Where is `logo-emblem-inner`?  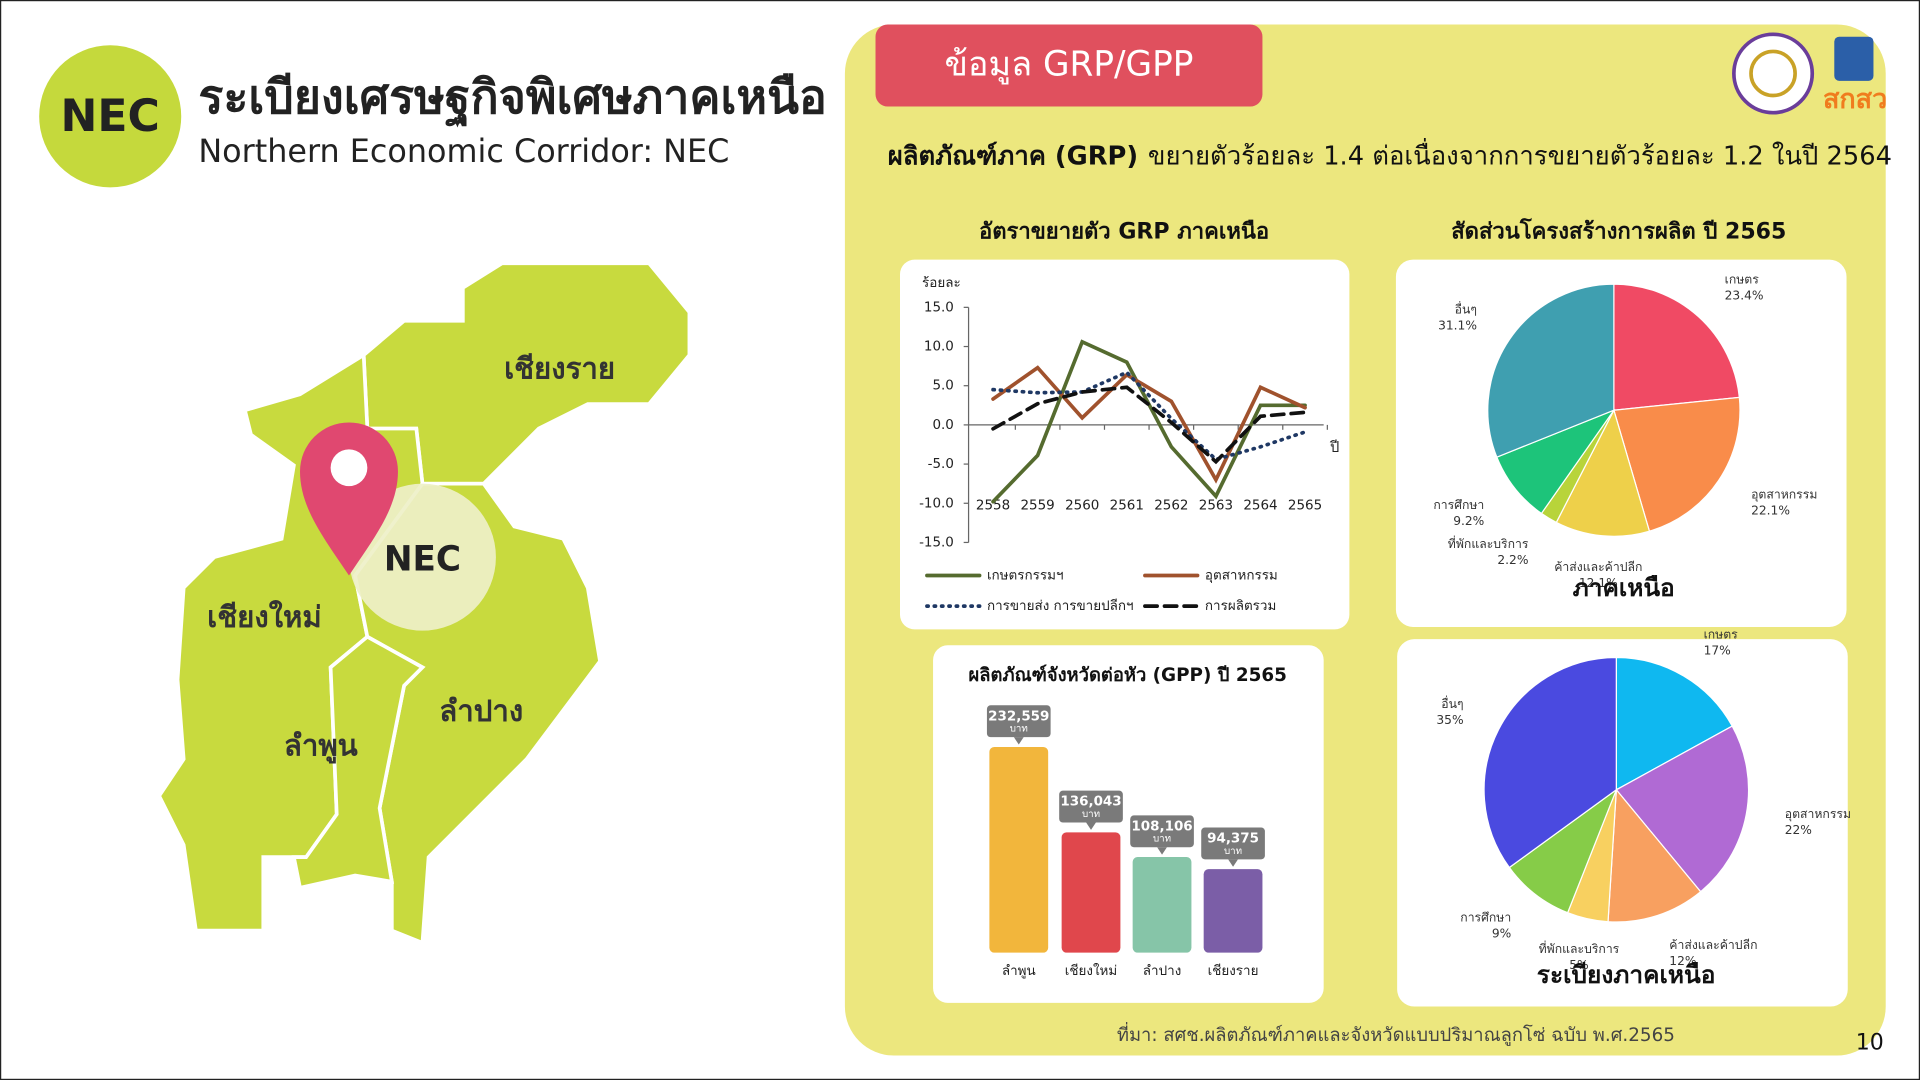 logo-emblem-inner is located at coordinates (1773, 73).